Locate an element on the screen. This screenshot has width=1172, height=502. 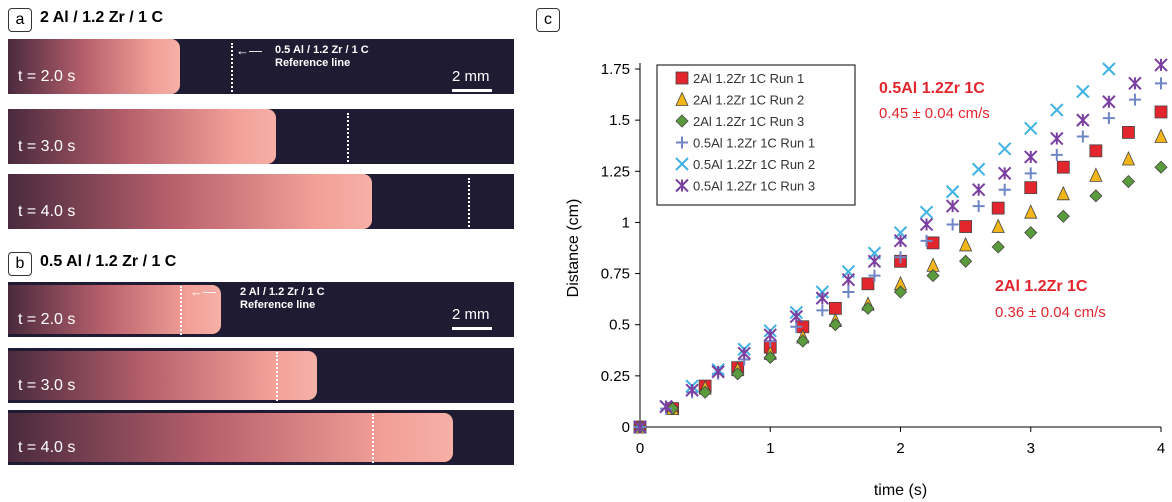
y-tick-label: 0.75 is located at coordinates (615, 274).